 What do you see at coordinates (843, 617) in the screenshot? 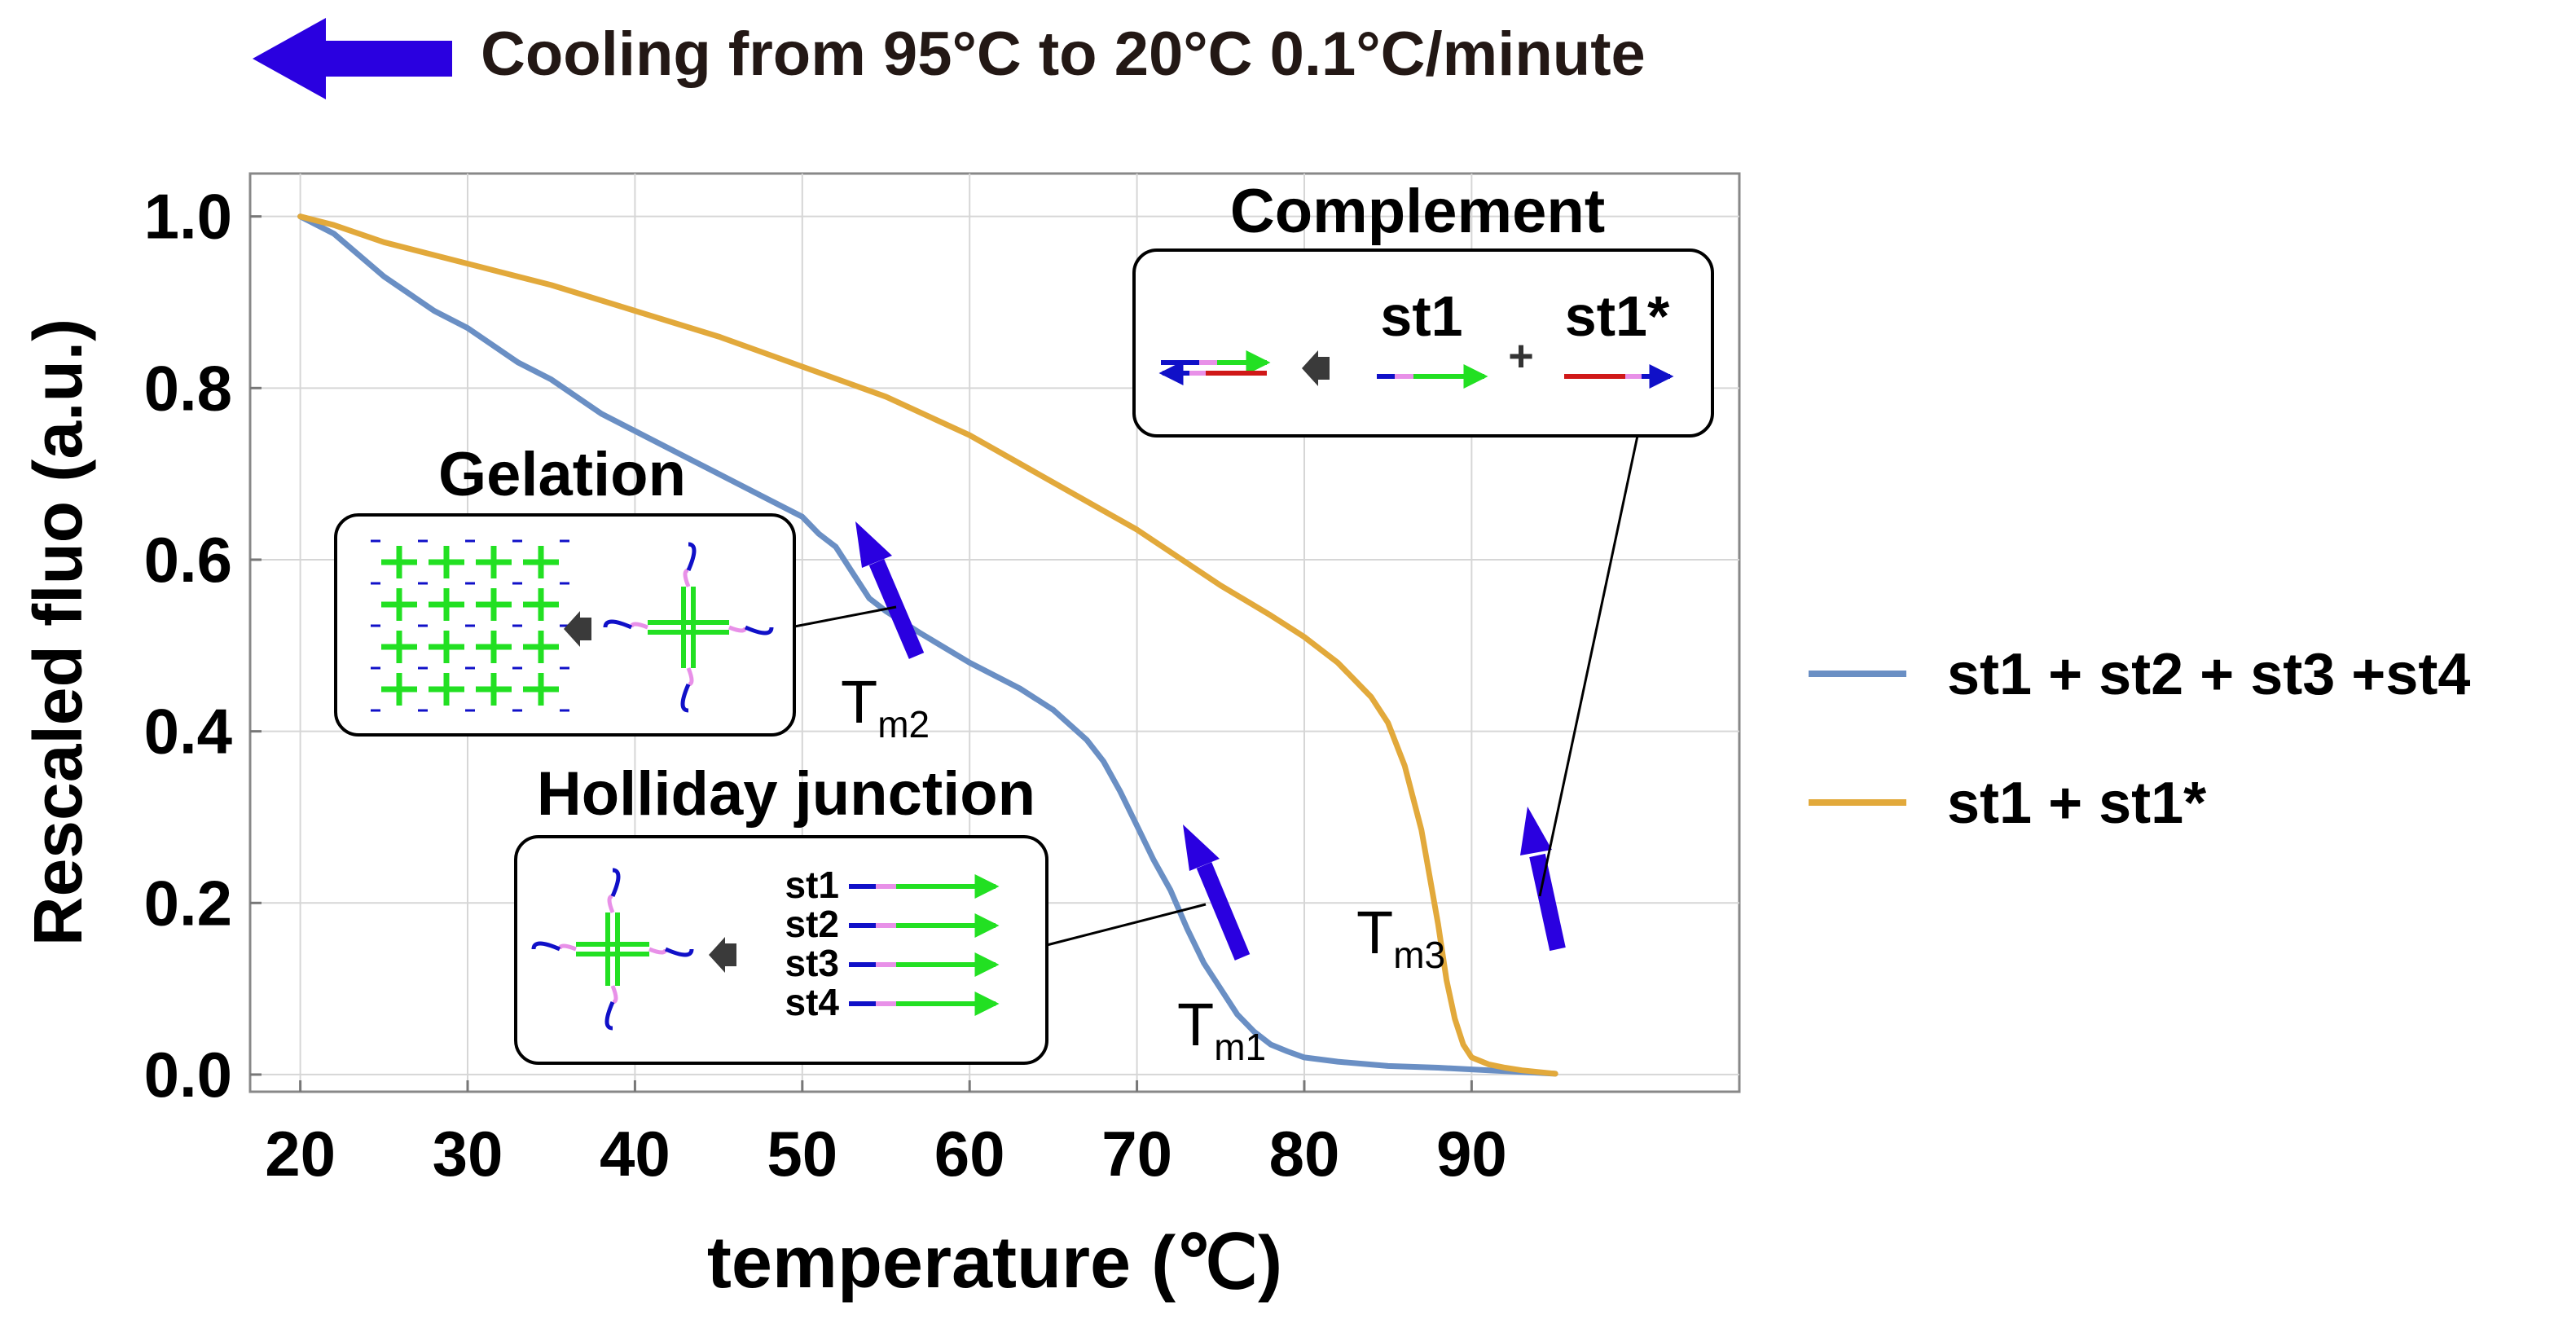
I see `gelation-leader-line` at bounding box center [843, 617].